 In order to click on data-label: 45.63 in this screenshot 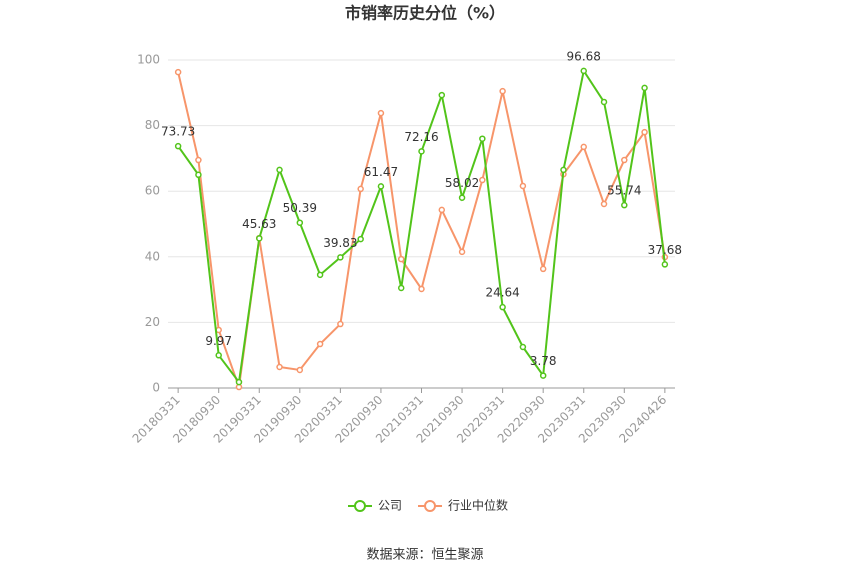, I will do `click(259, 224)`.